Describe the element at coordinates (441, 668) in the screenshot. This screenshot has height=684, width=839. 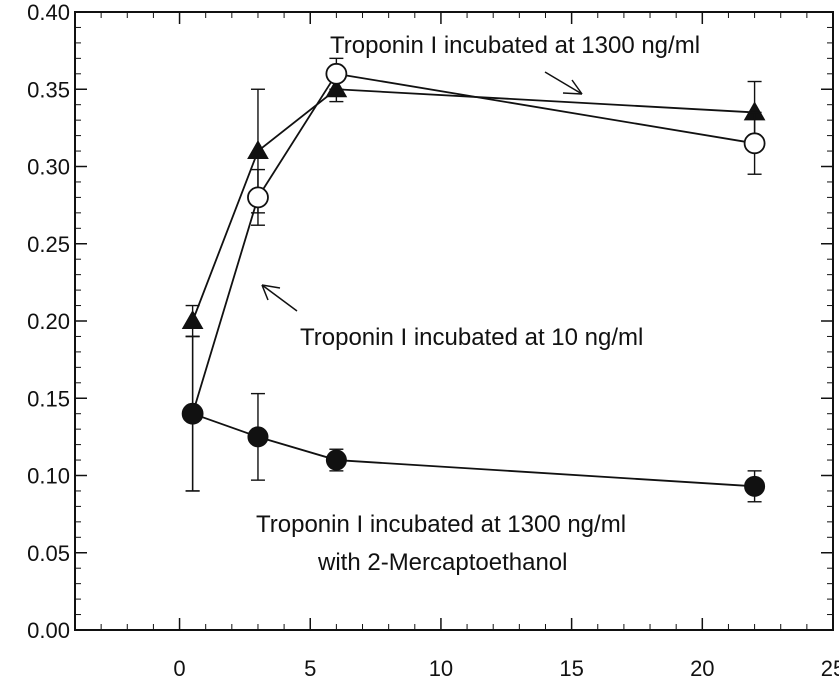
I see `x-tick-label: 10` at that location.